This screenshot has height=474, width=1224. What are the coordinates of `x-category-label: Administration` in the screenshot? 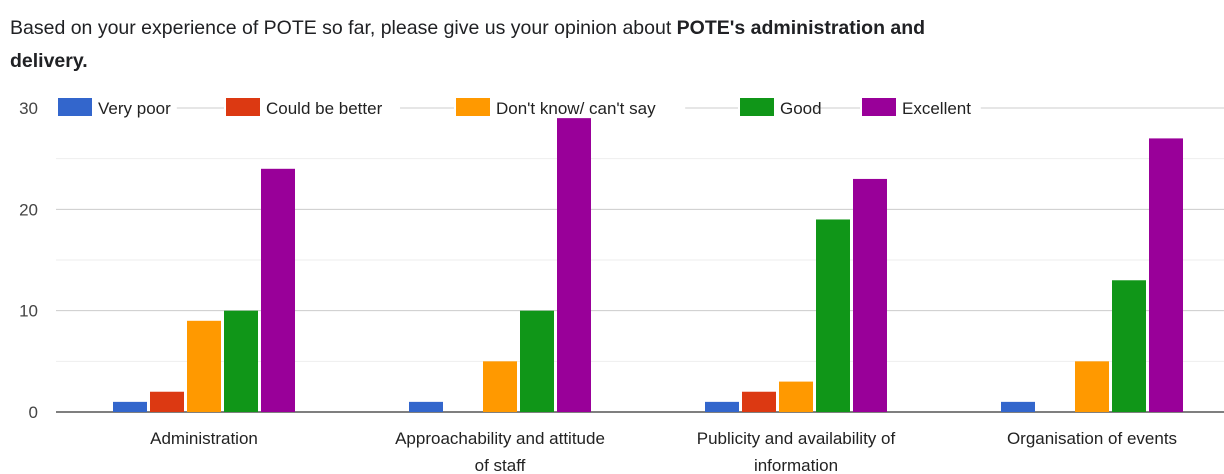 It's located at (204, 438).